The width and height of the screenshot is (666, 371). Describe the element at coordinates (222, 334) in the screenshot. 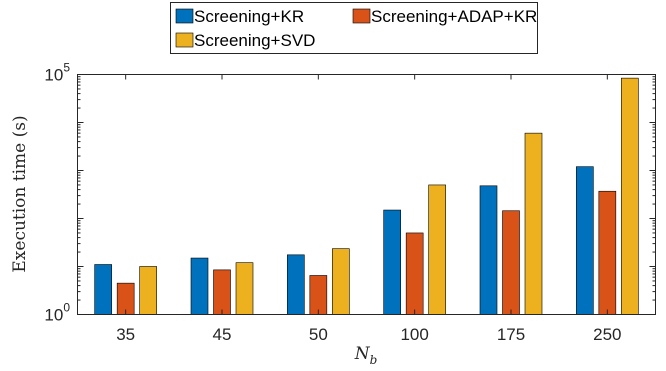

I see `x-tick-label: 45` at that location.